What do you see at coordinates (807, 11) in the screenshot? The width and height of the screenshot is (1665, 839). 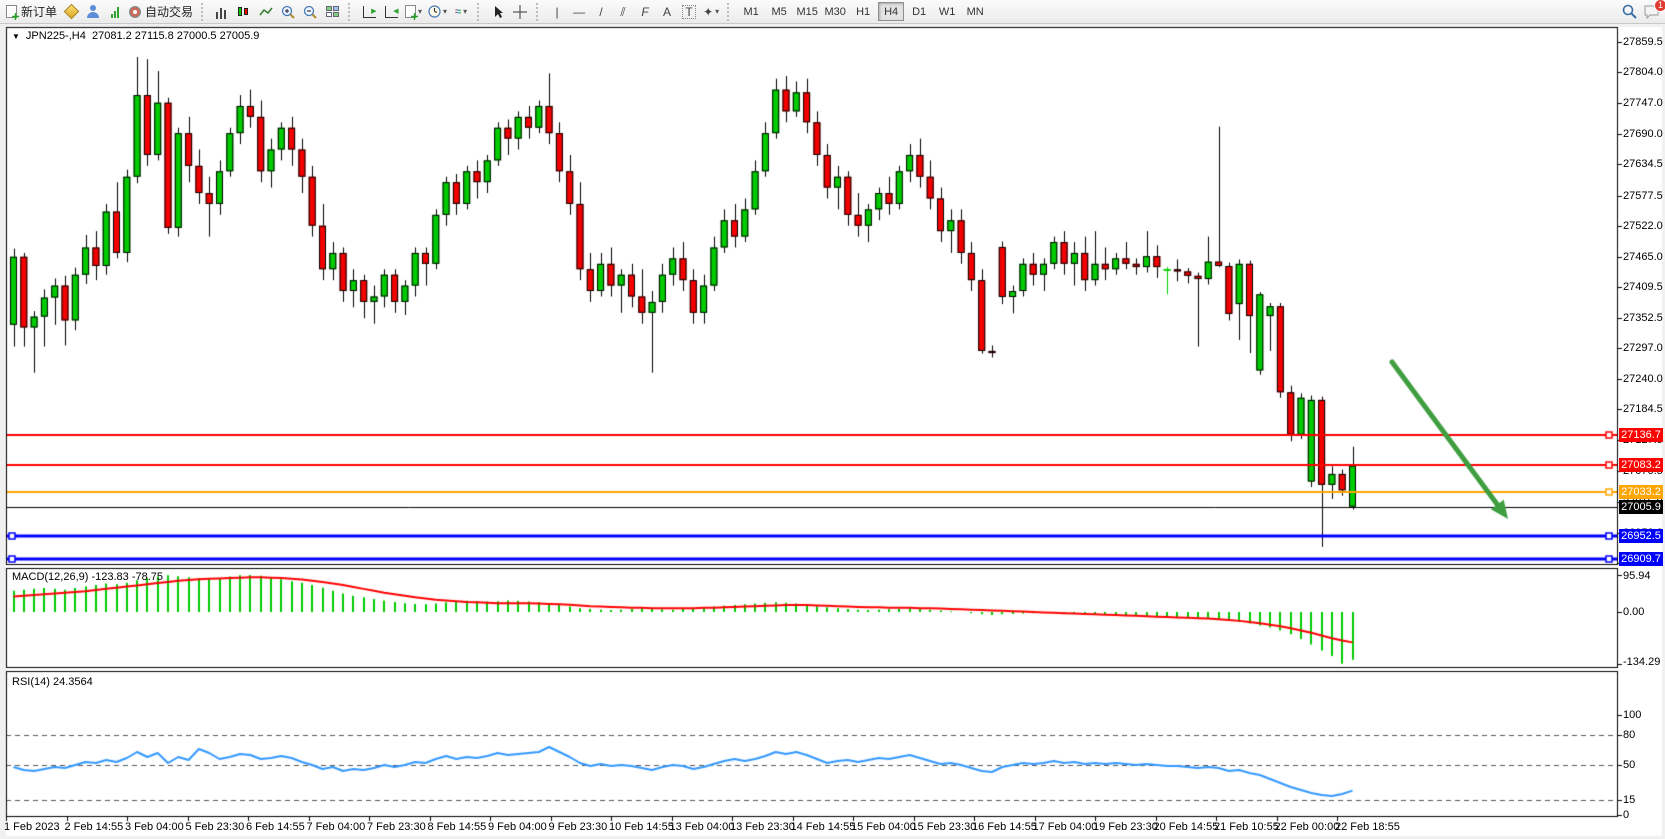 I see `timeframe-m15-button: M15` at bounding box center [807, 11].